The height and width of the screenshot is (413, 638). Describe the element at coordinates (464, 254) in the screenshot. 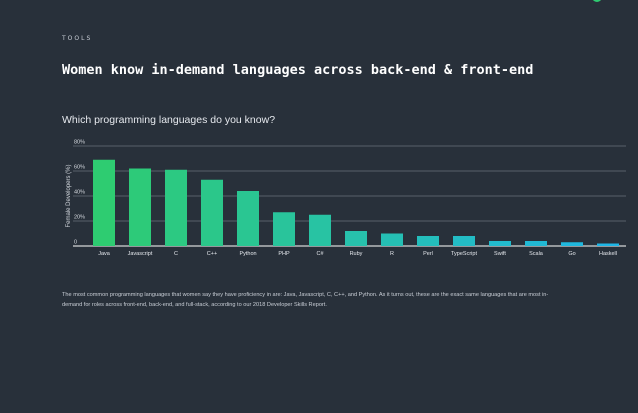

I see `x-tick-label: TypeScript` at that location.